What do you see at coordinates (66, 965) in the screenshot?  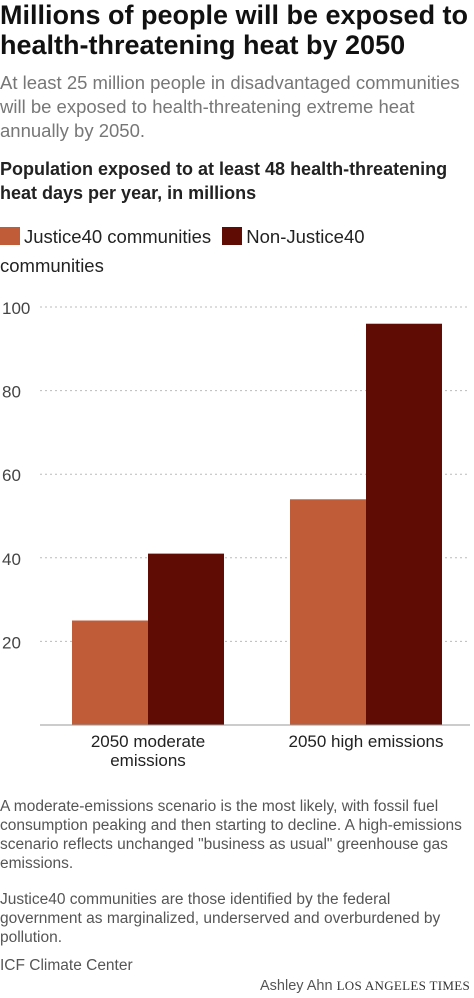 I see `source: ICF Climate Center` at bounding box center [66, 965].